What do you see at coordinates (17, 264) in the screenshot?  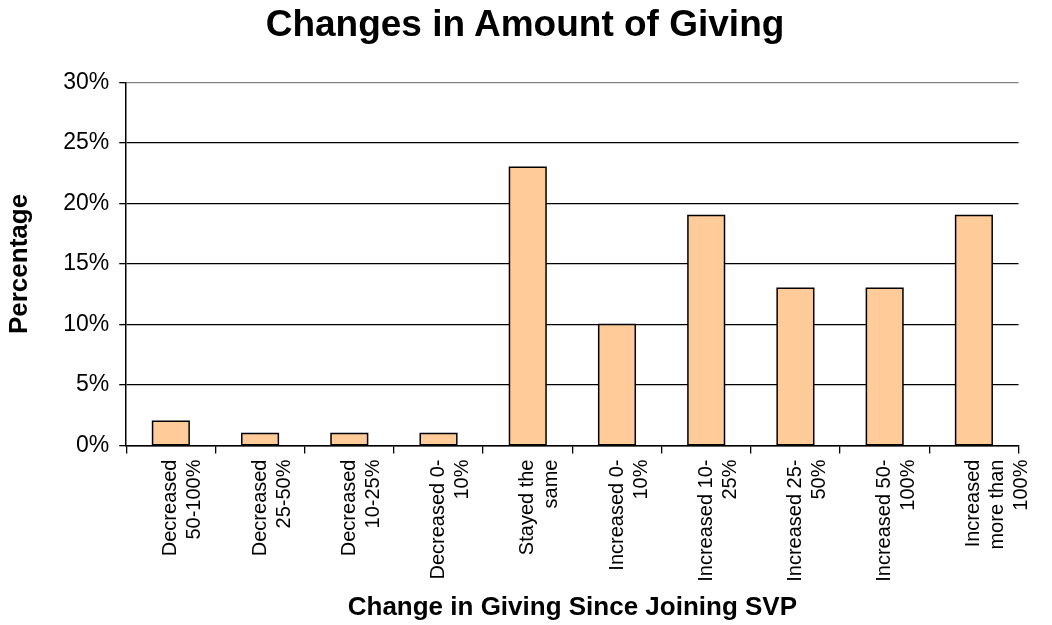 I see `y-axis-title: Percentage` at bounding box center [17, 264].